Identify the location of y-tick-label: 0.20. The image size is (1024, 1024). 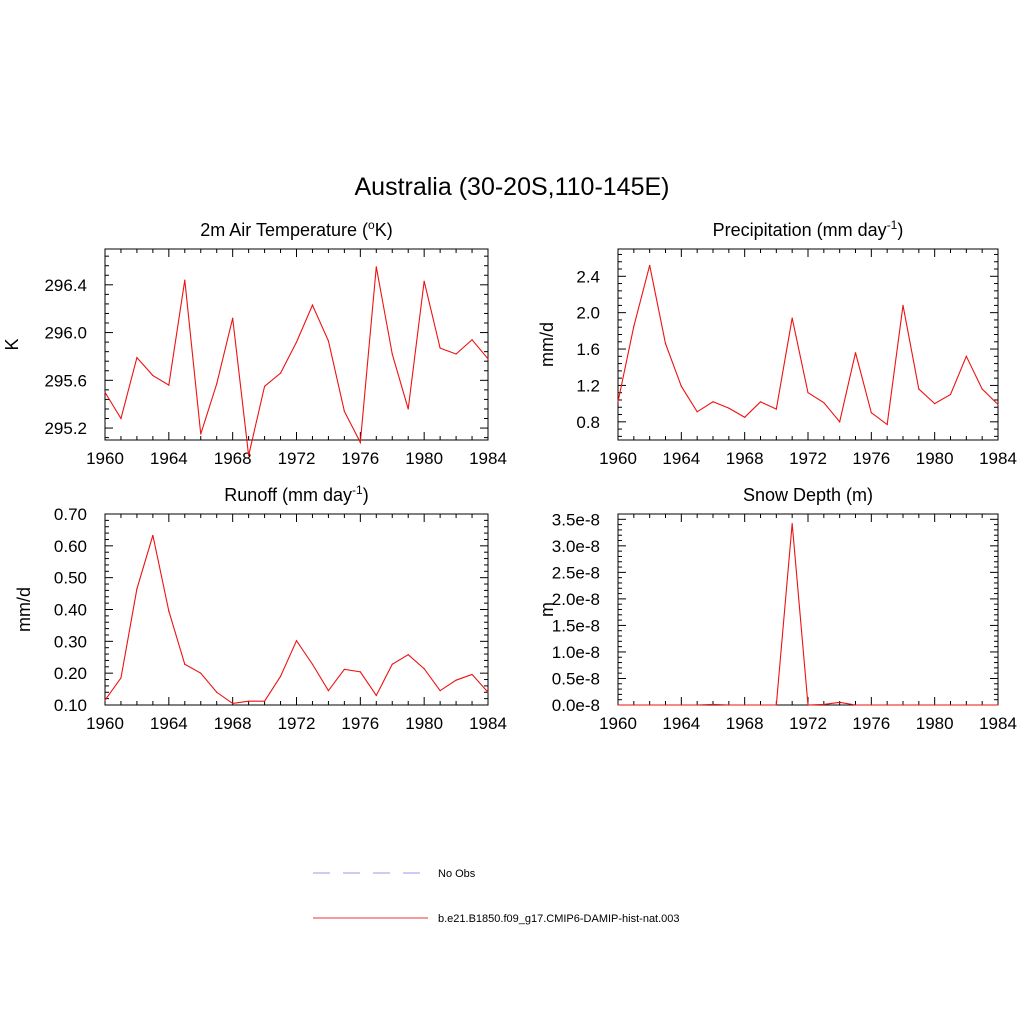
(70, 673).